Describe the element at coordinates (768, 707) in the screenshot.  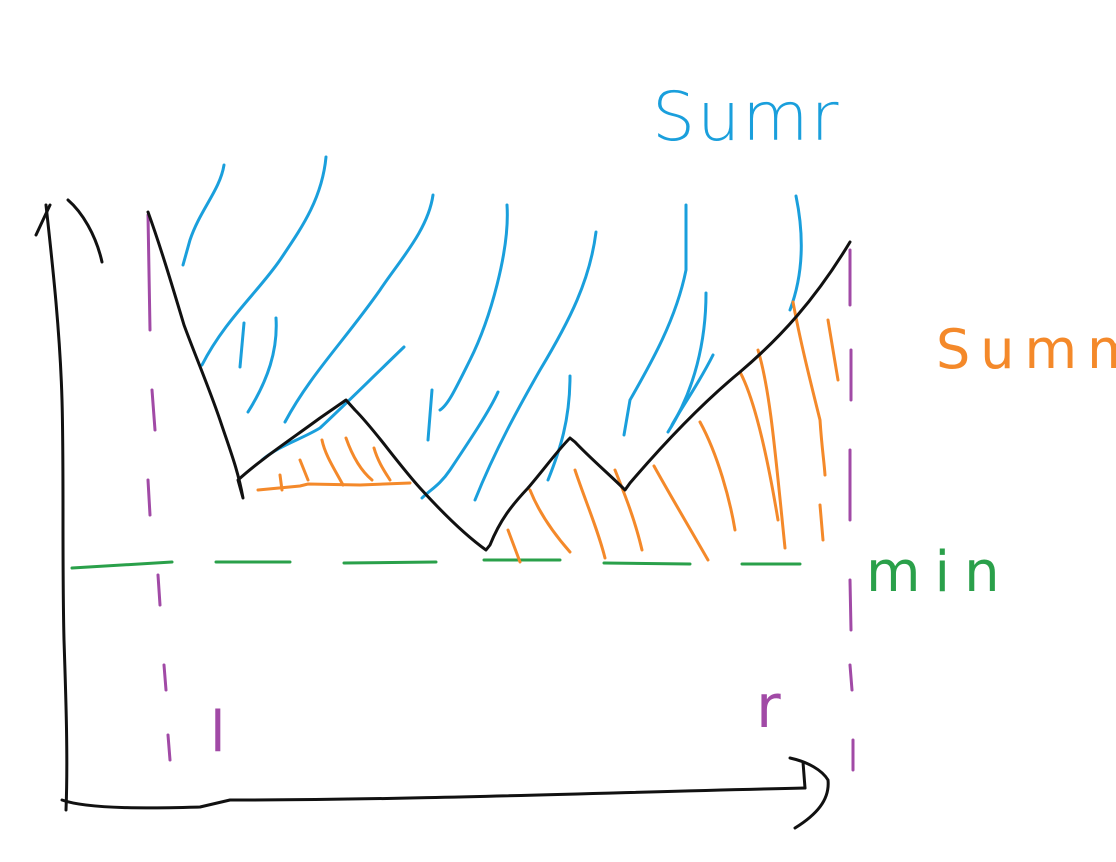
I see `right-bound-label: r` at that location.